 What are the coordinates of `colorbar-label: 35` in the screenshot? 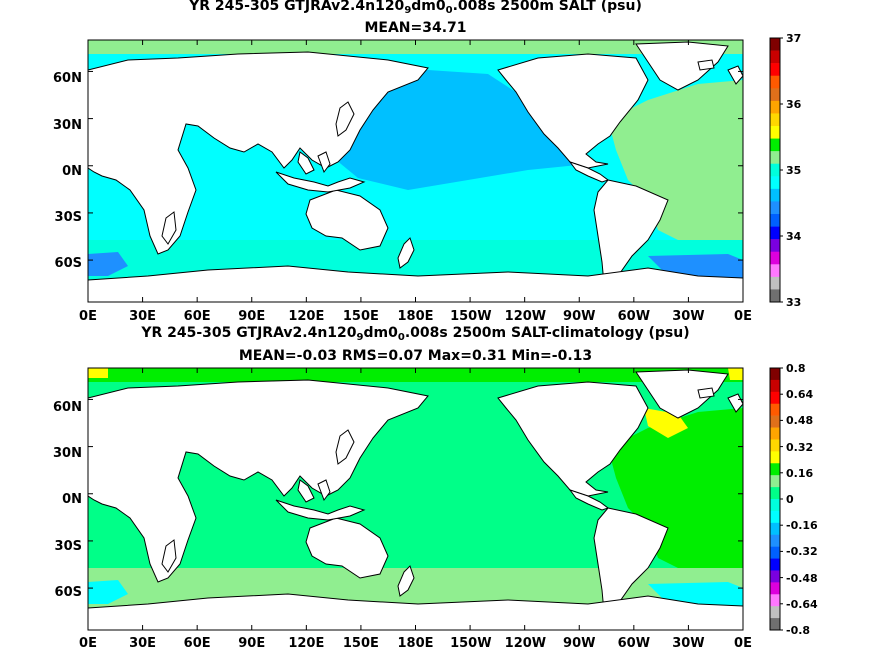 It's located at (794, 170).